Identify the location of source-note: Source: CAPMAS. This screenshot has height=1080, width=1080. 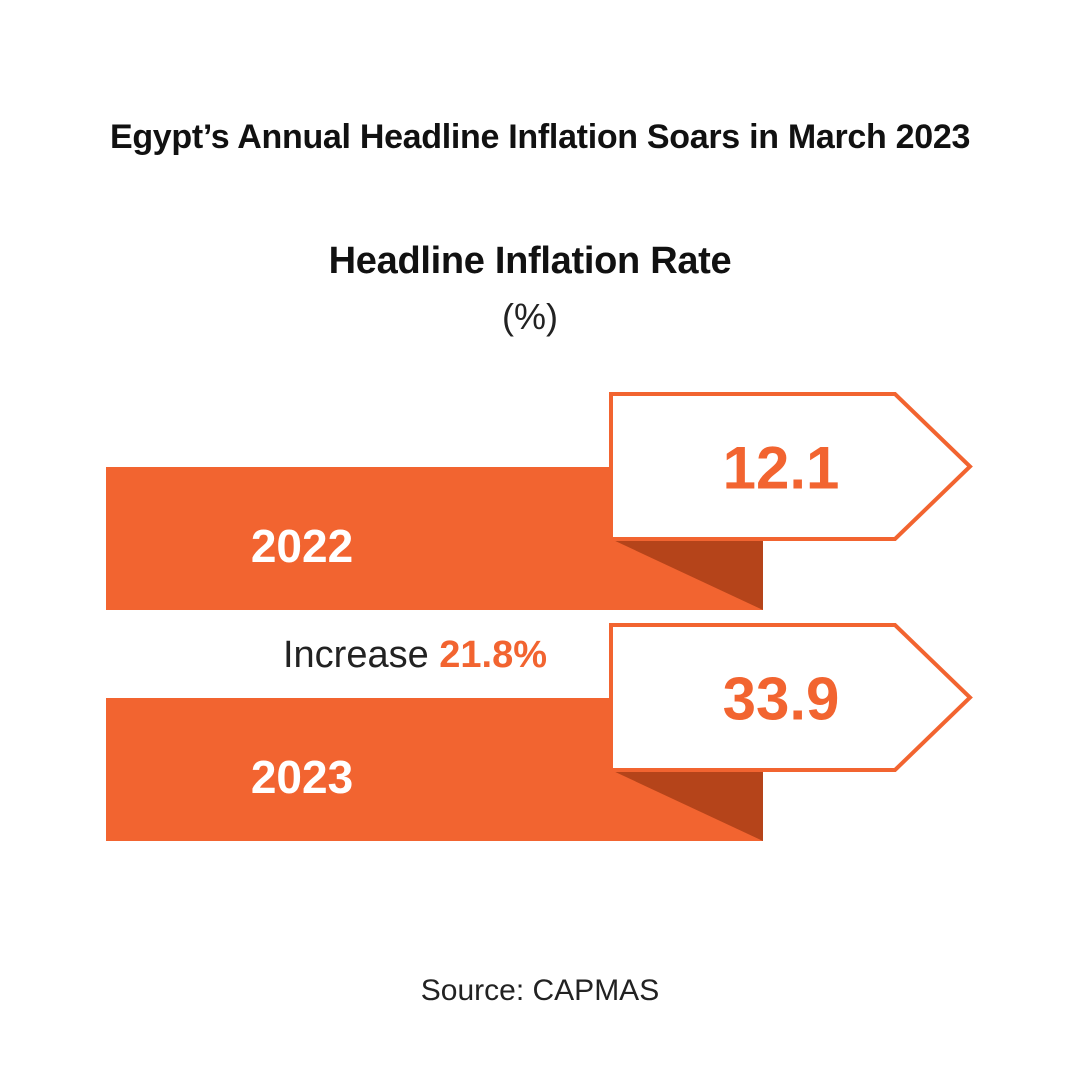
(540, 990).